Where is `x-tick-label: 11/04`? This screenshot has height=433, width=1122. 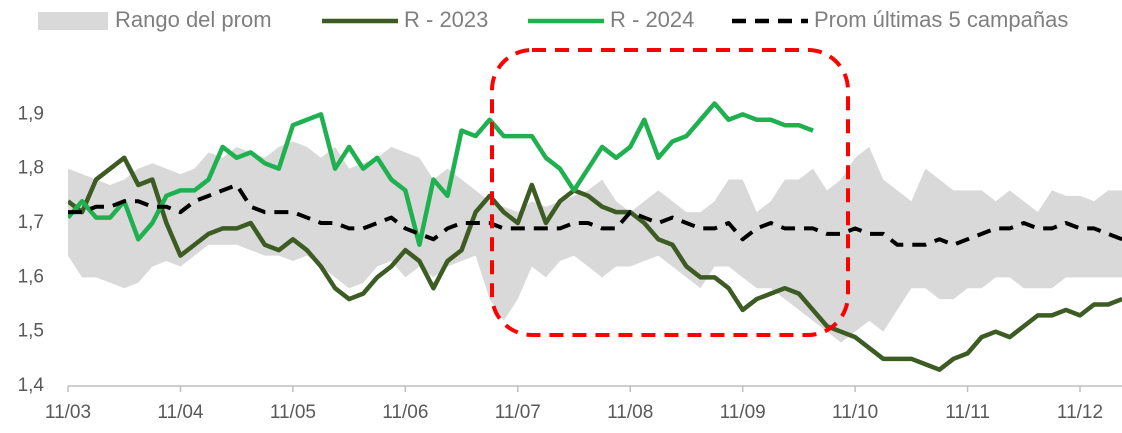
x-tick-label: 11/04 is located at coordinates (180, 412).